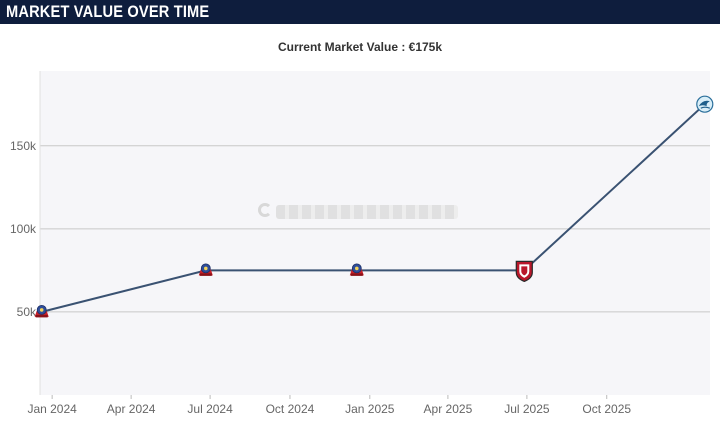 The height and width of the screenshot is (421, 720). I want to click on y-tick-label: 100k, so click(23, 229).